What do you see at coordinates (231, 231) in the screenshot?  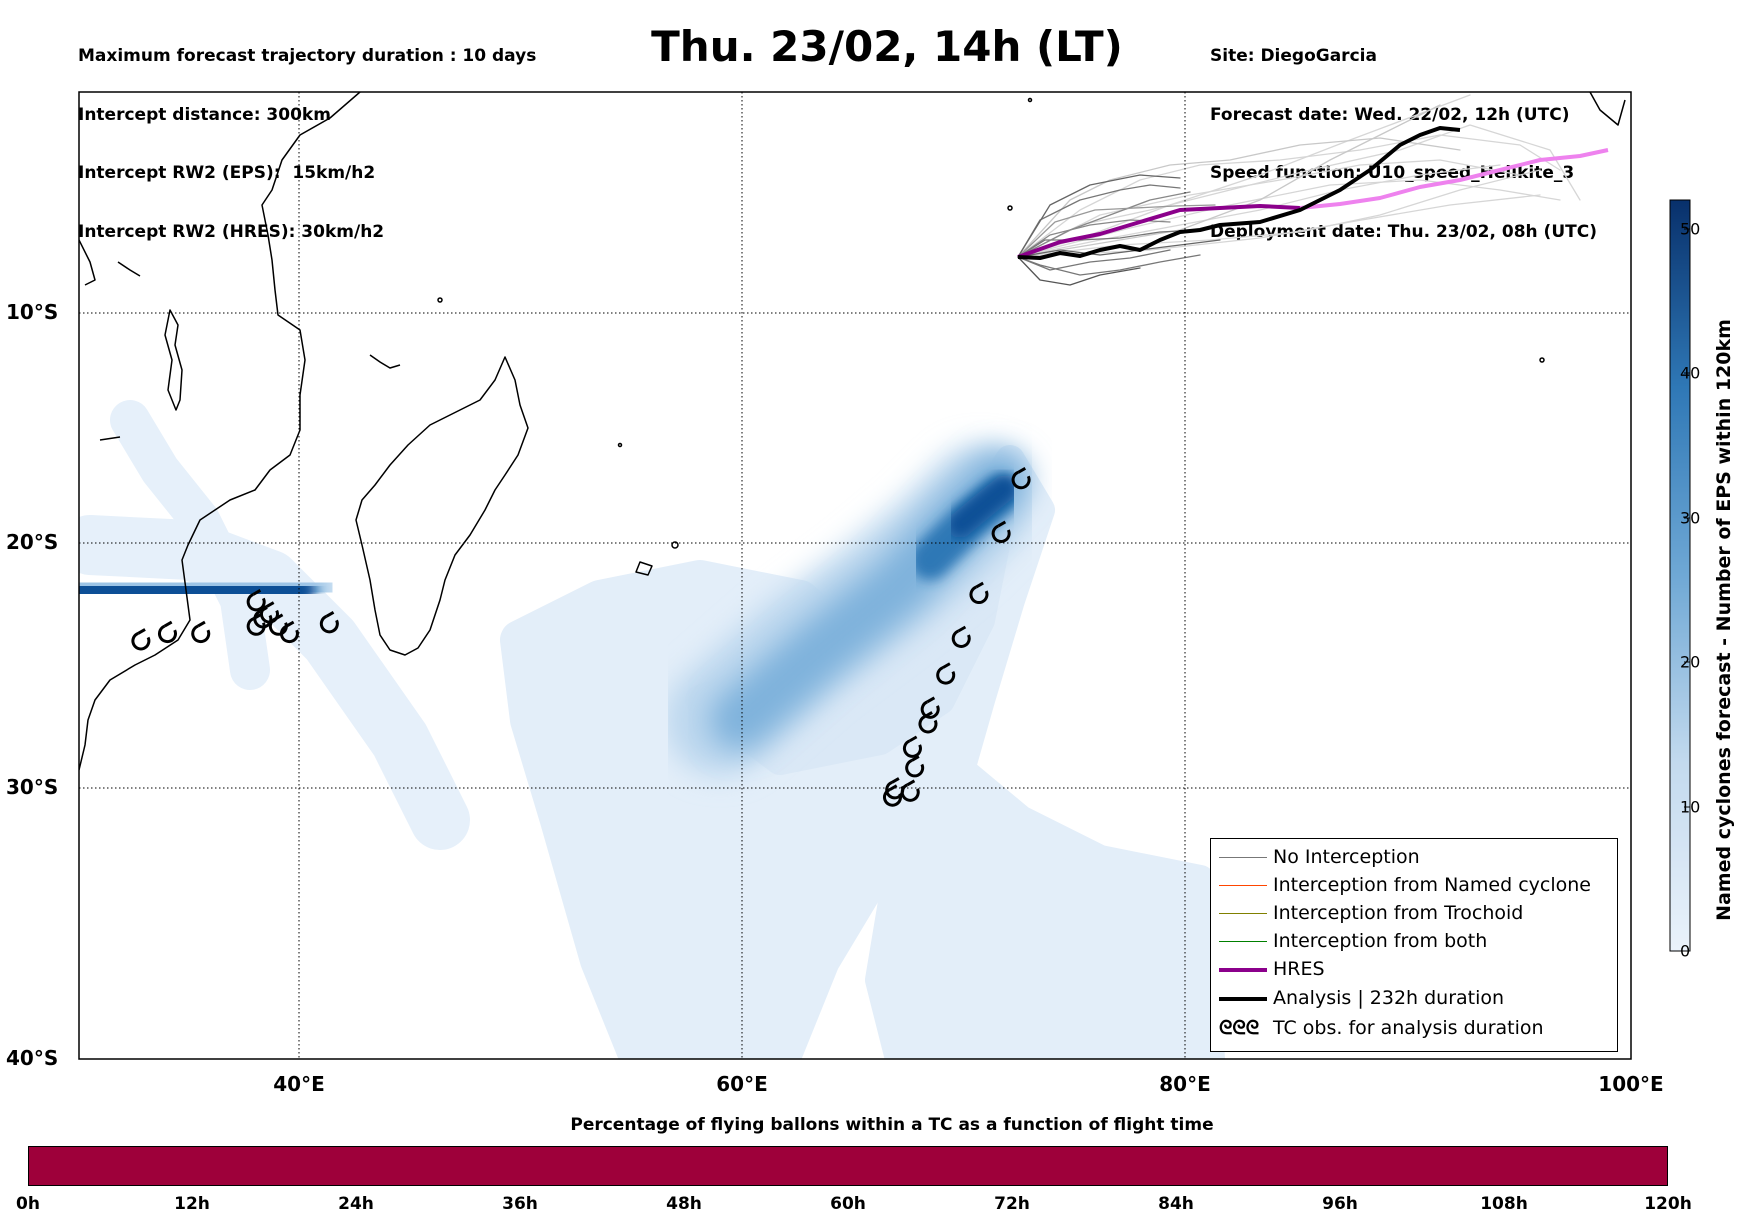 I see `info-line: Intercept RW2 (HRES): 30km/h2` at bounding box center [231, 231].